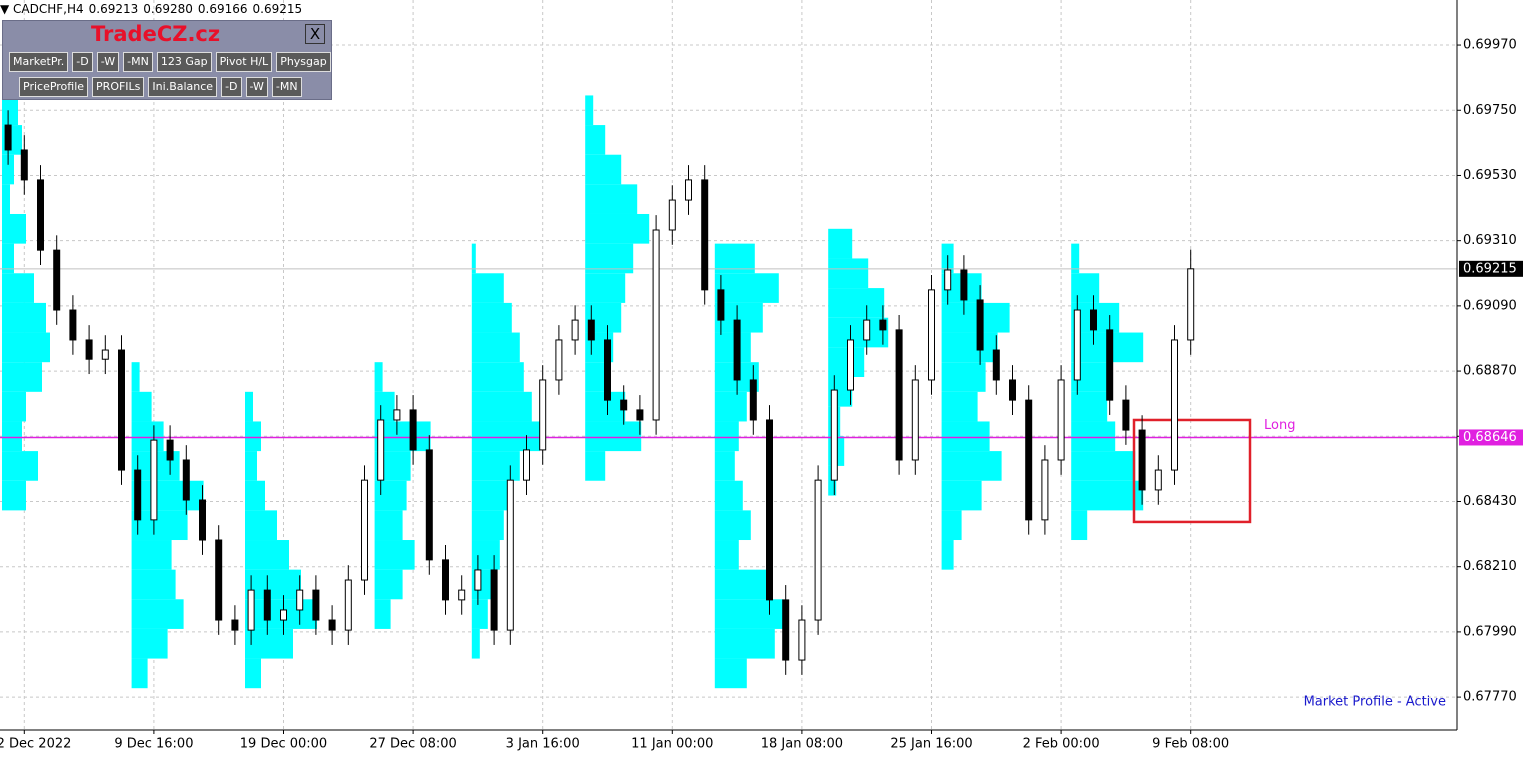 This screenshot has width=1525, height=759. What do you see at coordinates (1061, 744) in the screenshot?
I see `x-tick-label: 2 Feb 00:00` at bounding box center [1061, 744].